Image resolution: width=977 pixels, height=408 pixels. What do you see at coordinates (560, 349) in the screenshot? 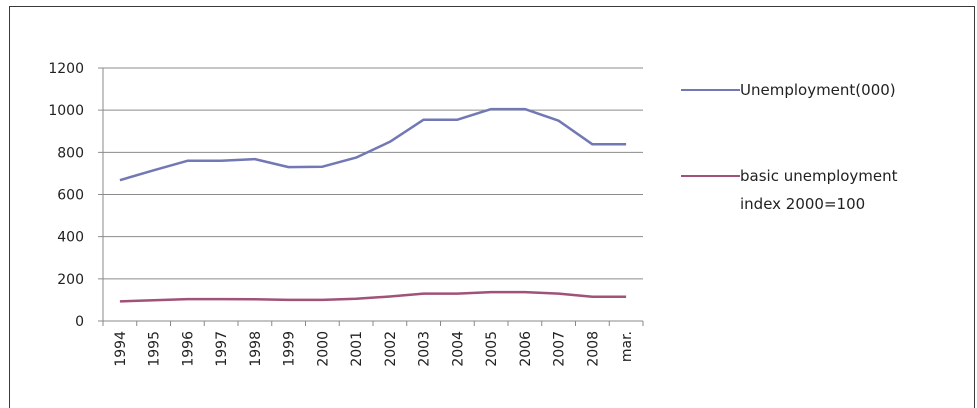
I see `x-tick-label: 2007` at bounding box center [560, 349].